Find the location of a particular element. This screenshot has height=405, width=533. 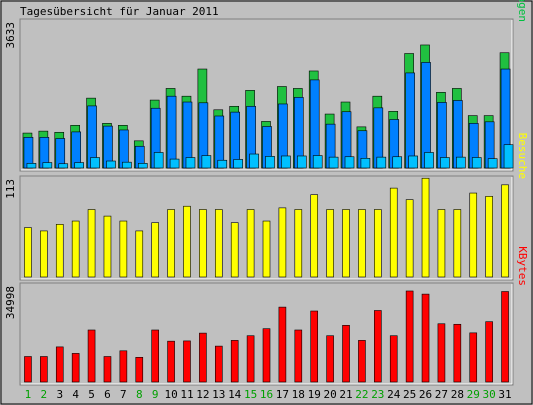

y-max-label: 34998 is located at coordinates (10, 302).